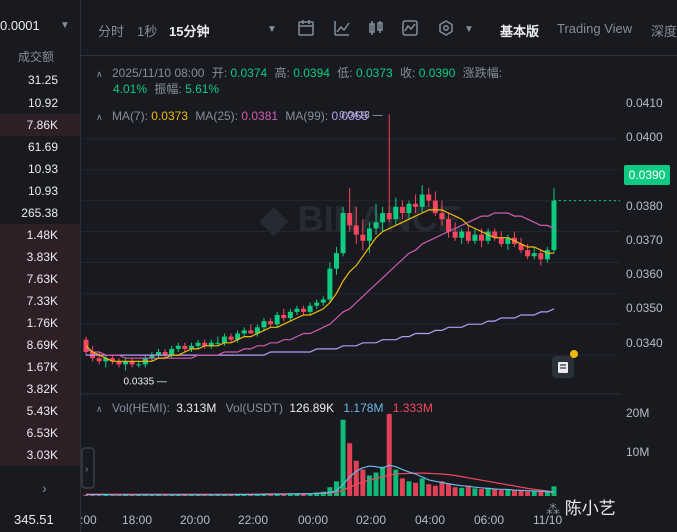 This screenshot has height=532, width=677. What do you see at coordinates (42, 103) in the screenshot?
I see `volume-row: 10.92` at bounding box center [42, 103].